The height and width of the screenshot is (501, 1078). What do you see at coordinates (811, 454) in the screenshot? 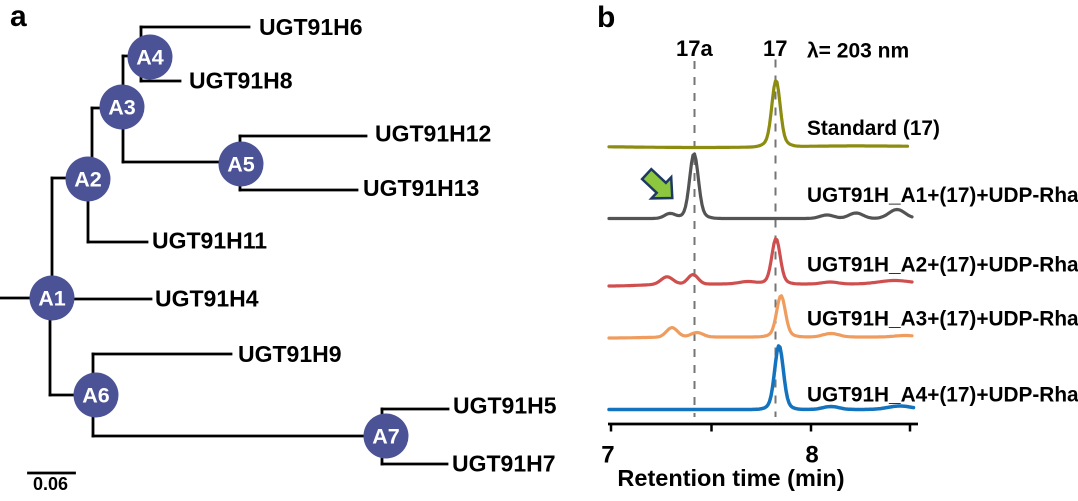
I see `svg-text: 8` at bounding box center [811, 454].